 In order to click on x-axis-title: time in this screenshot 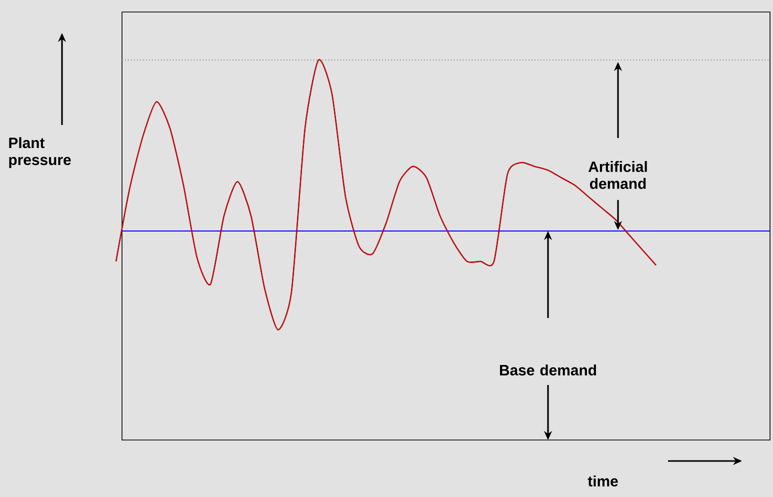, I will do `click(603, 481)`.